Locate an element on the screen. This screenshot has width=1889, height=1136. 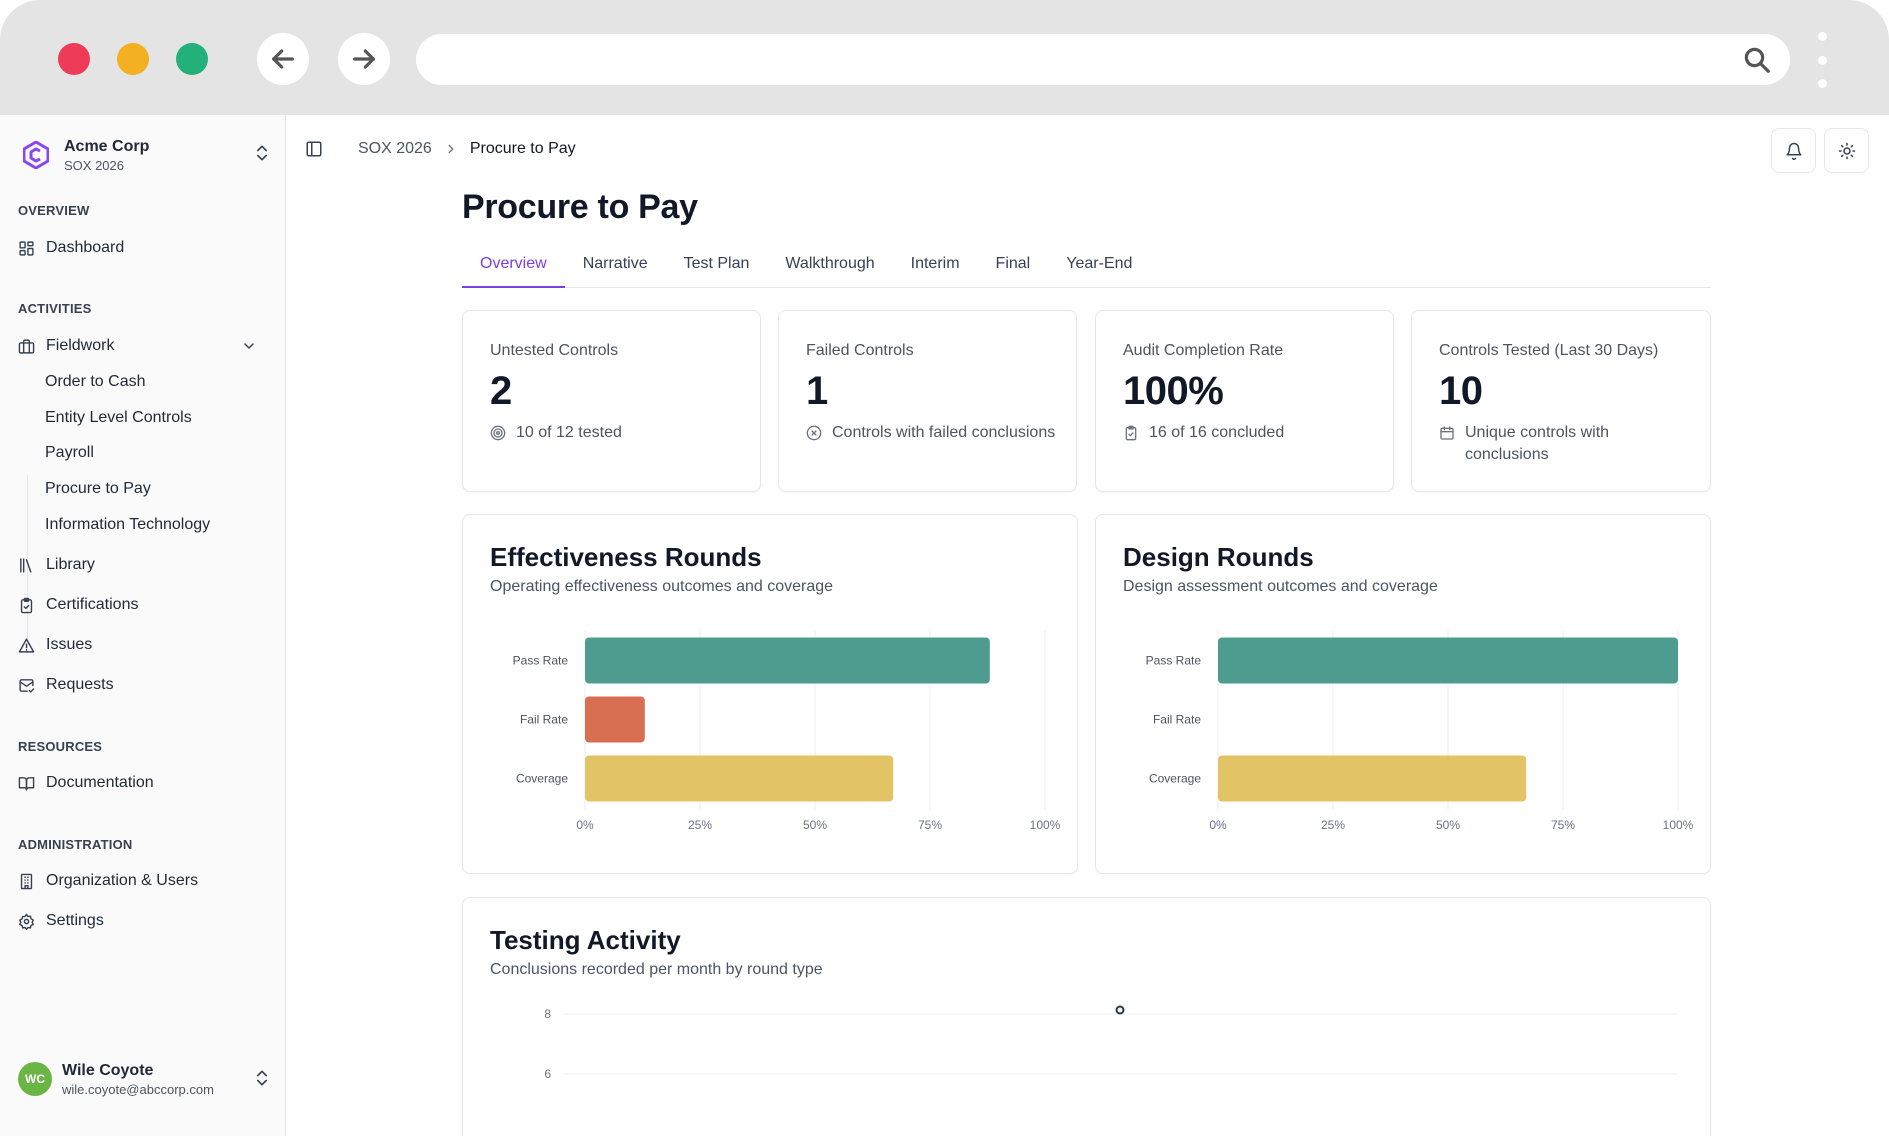
sidebar-item-issues: Issues is located at coordinates (143, 645).